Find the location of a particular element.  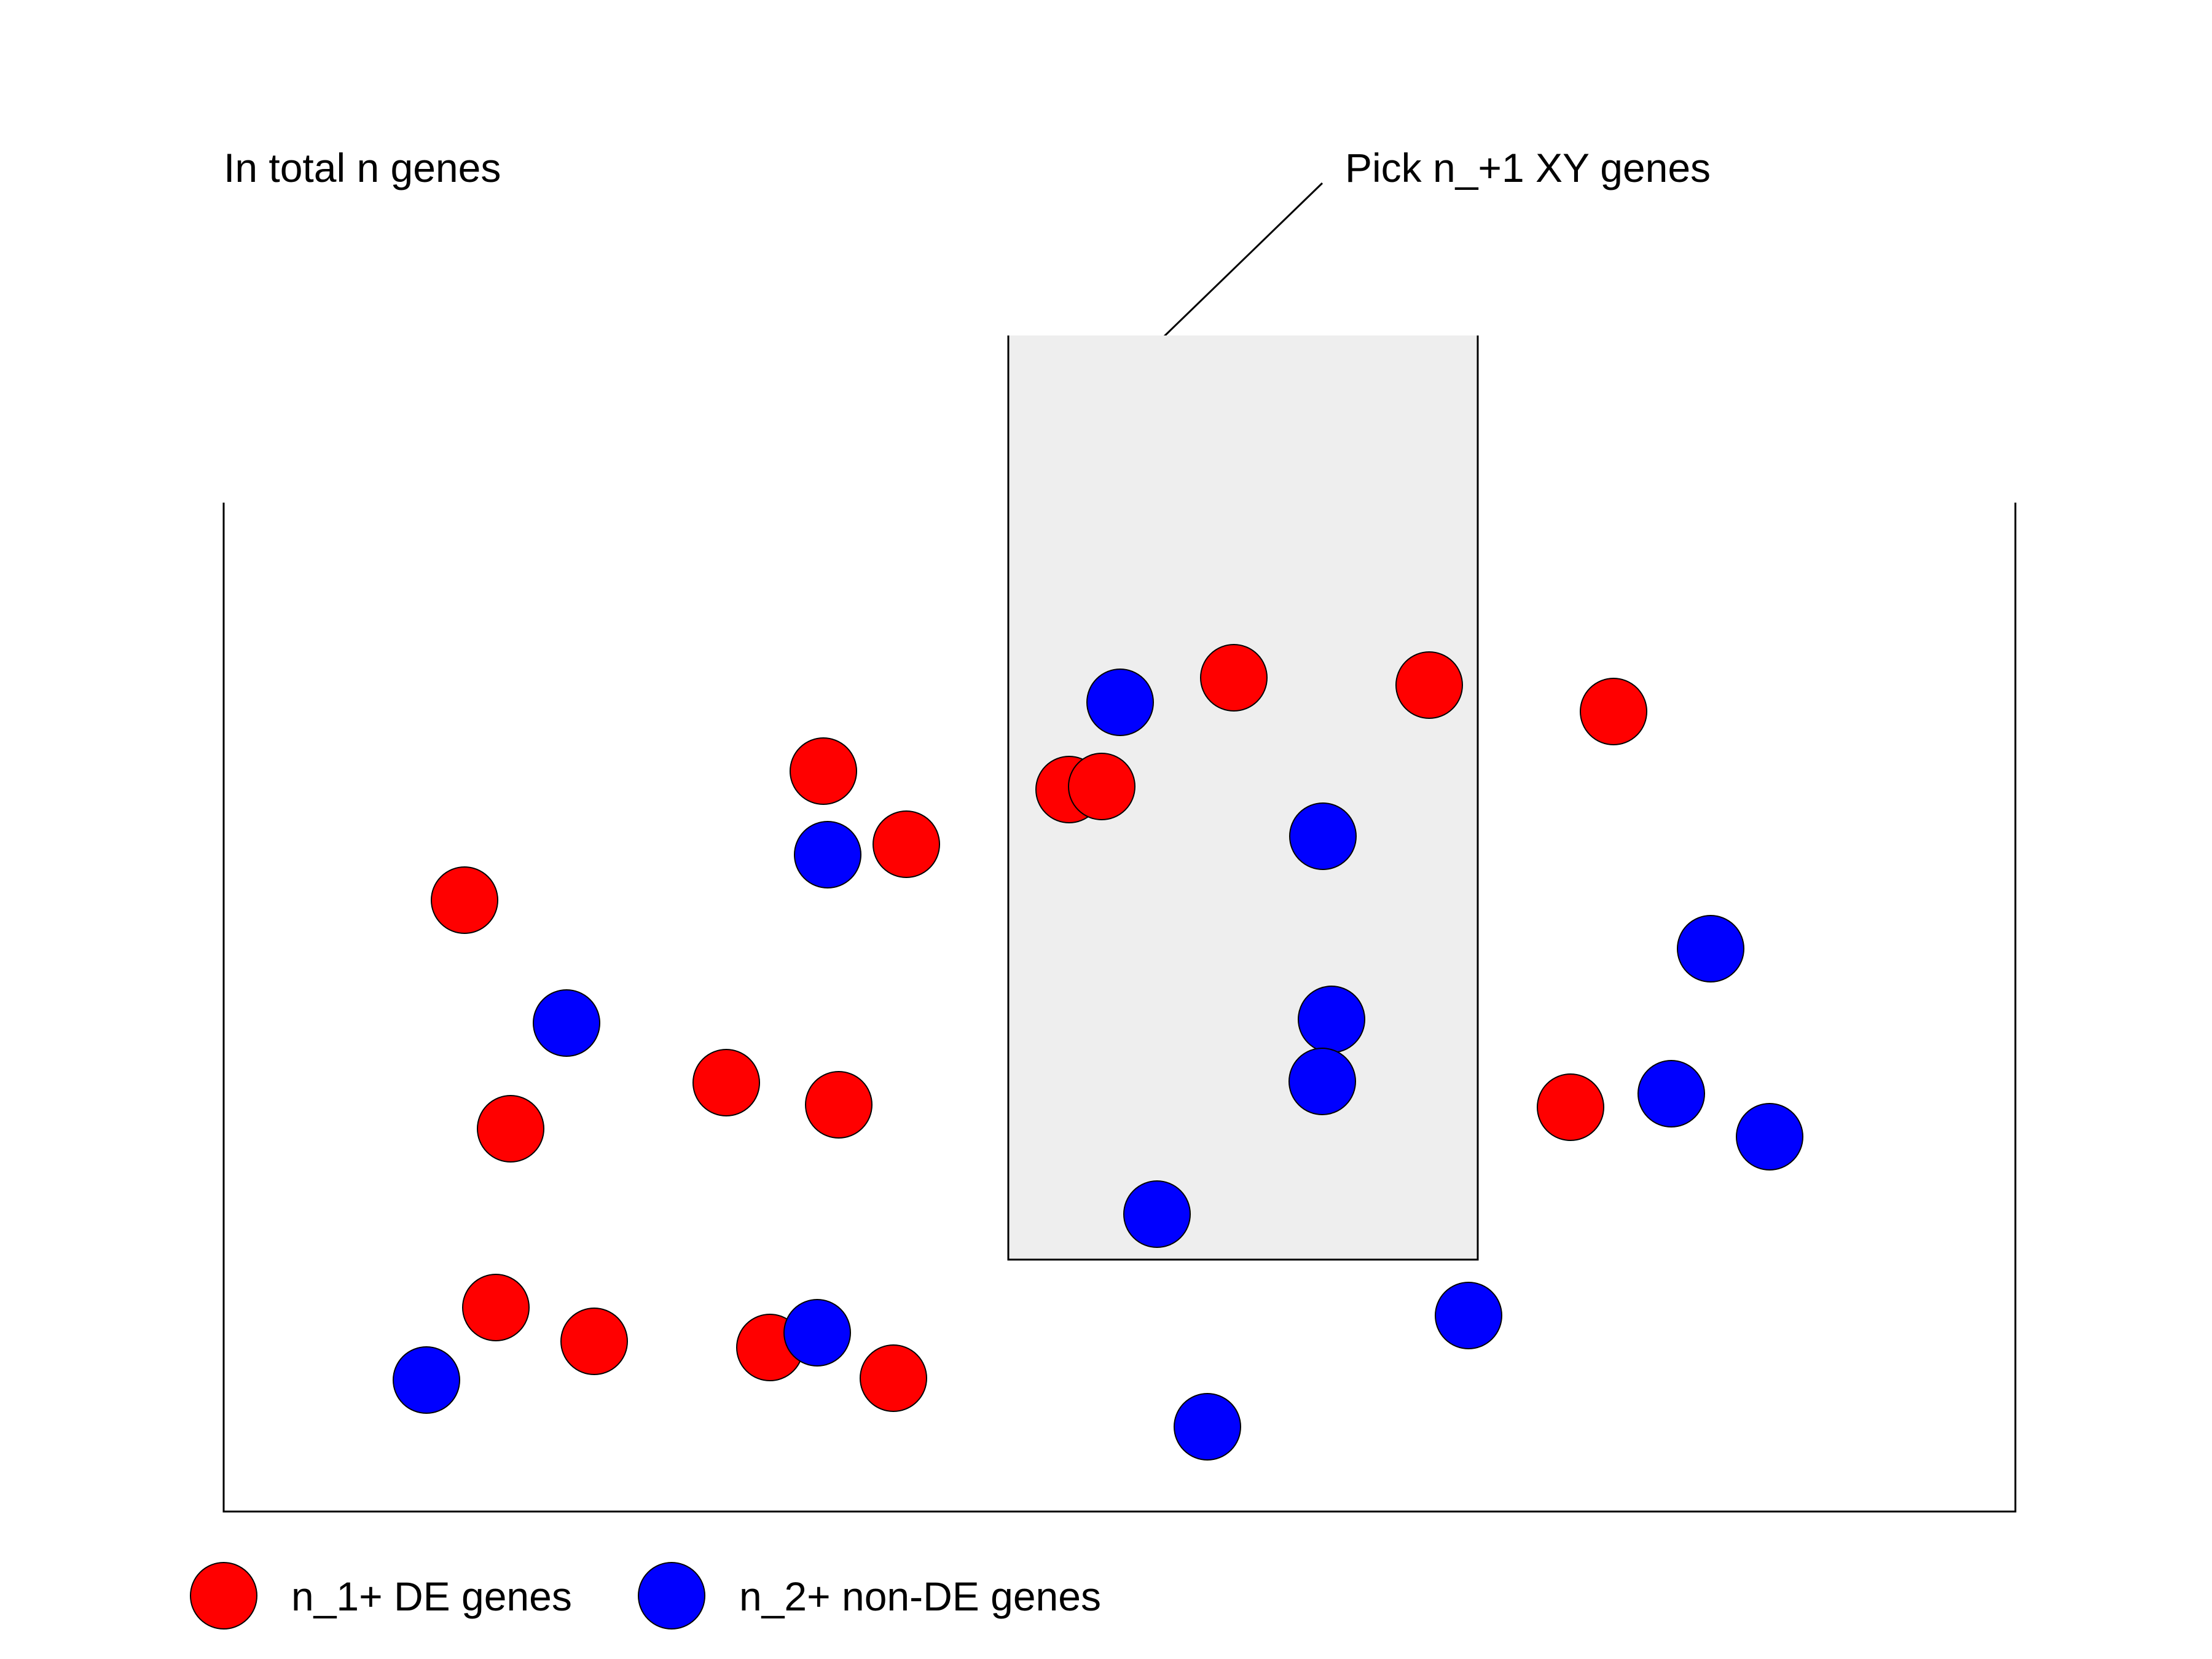

selection-box is located at coordinates (1243, 798).